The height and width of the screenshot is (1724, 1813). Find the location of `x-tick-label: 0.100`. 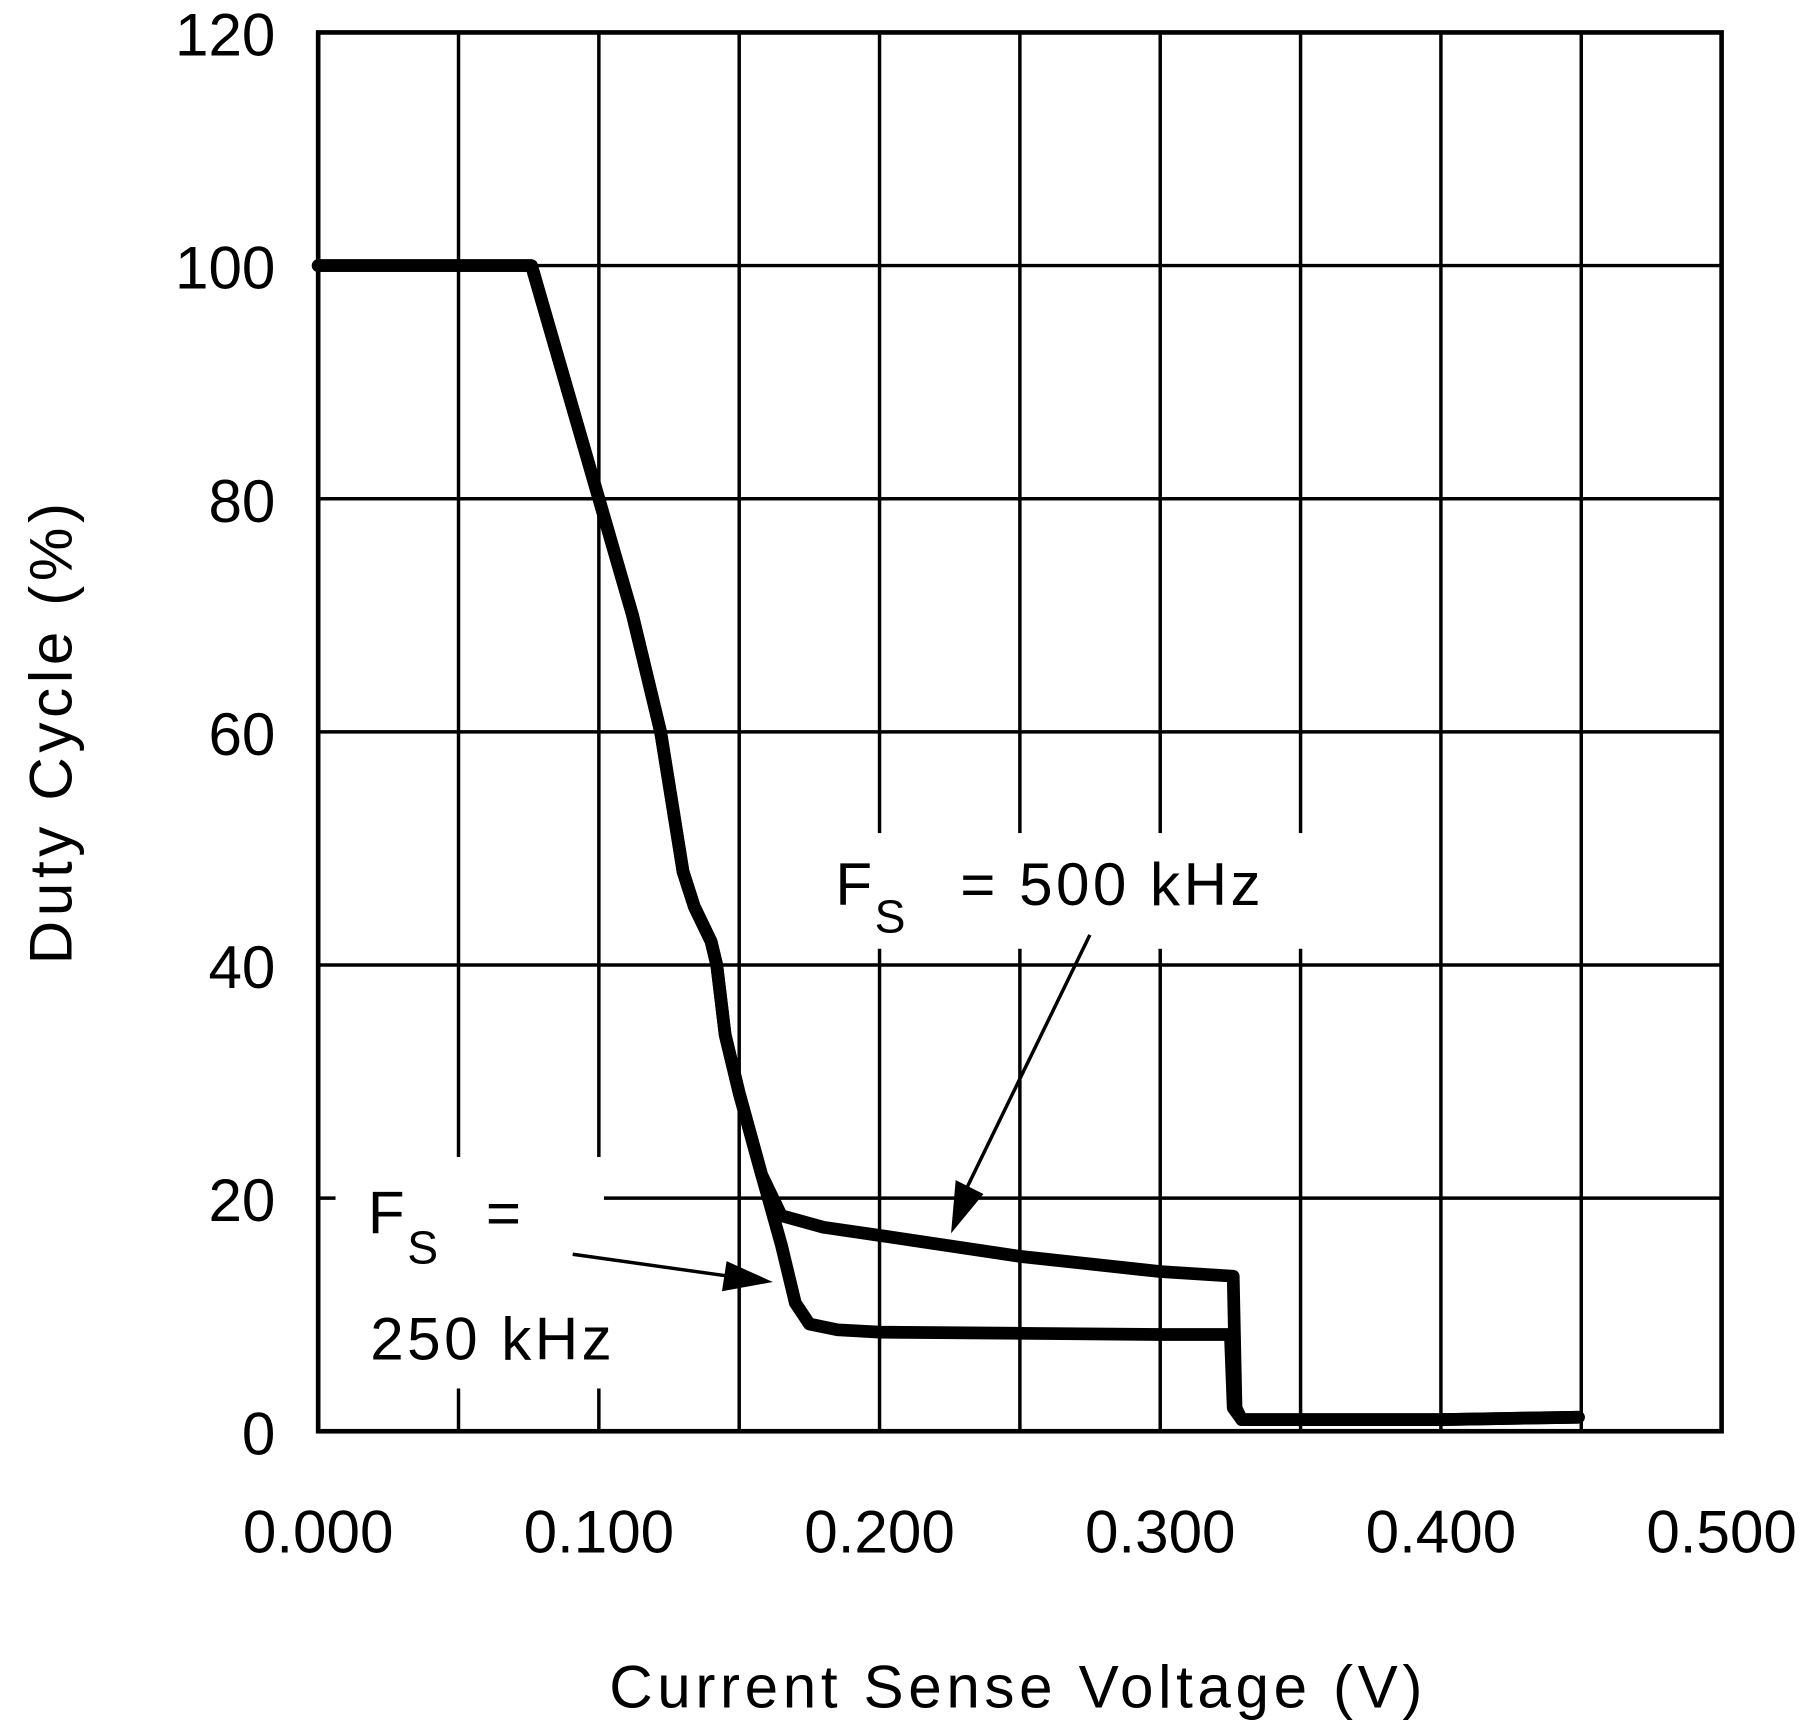

x-tick-label: 0.100 is located at coordinates (599, 1532).